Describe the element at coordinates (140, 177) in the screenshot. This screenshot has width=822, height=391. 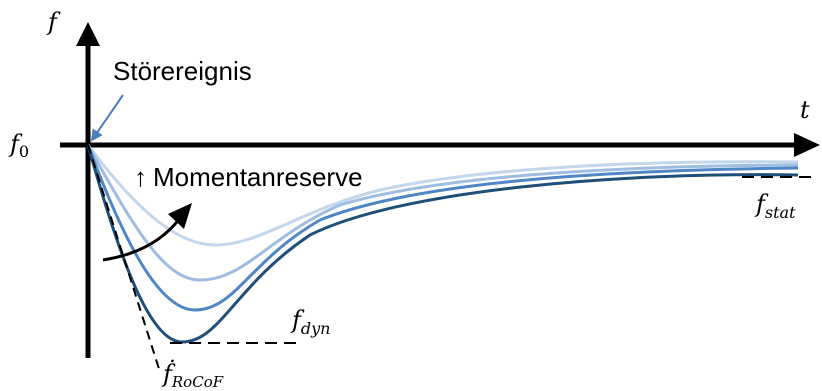
I see `up-arrow-glyph: ↑` at that location.